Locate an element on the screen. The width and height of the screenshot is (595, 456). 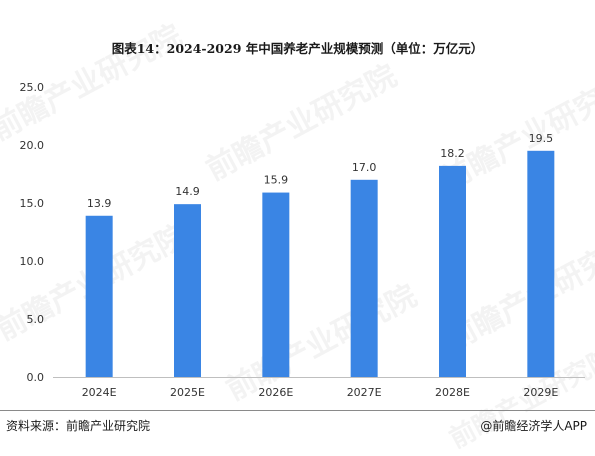
bar-2025E is located at coordinates (187, 290).